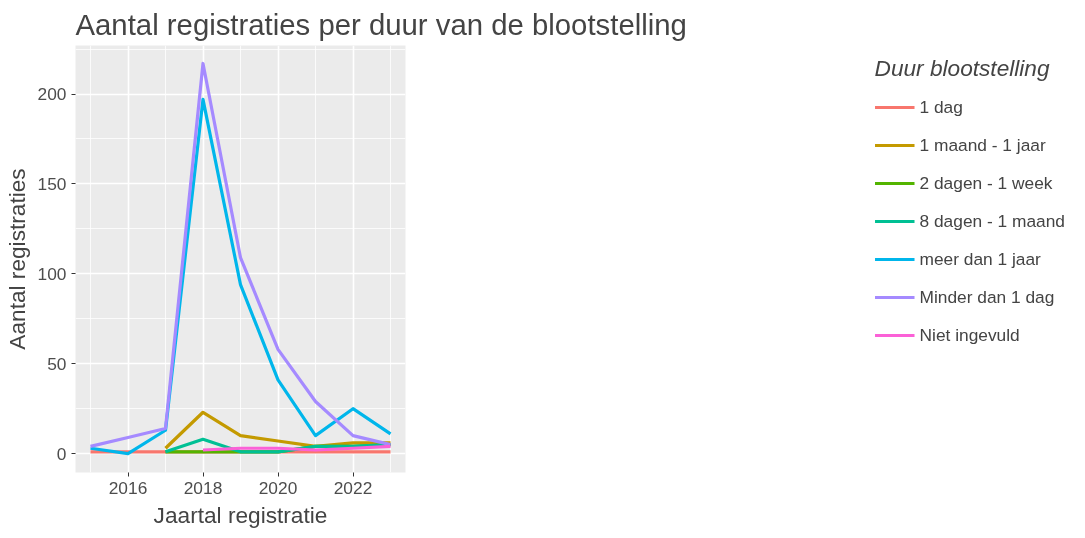 This screenshot has height=538, width=1085. Describe the element at coordinates (980, 259) in the screenshot. I see `legend-label: meer dan 1 jaar` at that location.